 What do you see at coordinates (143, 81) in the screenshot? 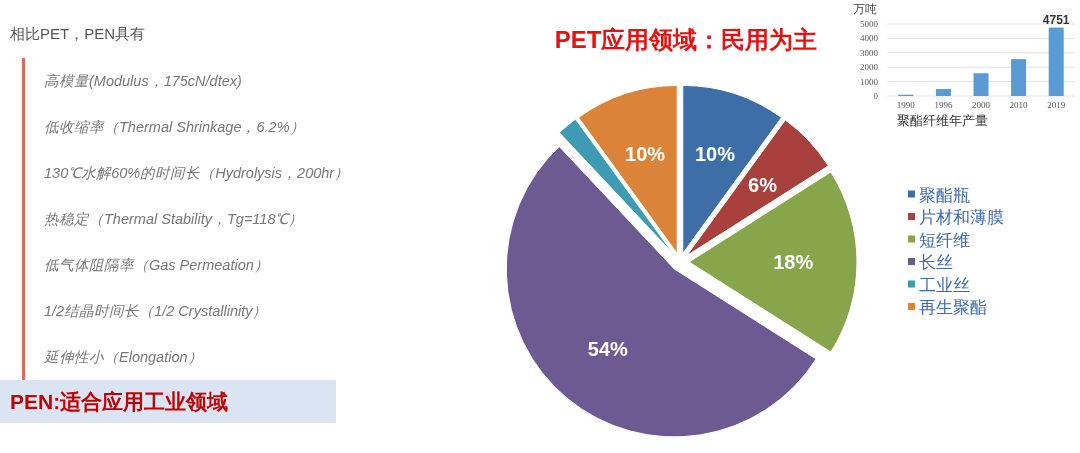
I see `text: 高模量(Modulus，175cN/dtex)` at bounding box center [143, 81].